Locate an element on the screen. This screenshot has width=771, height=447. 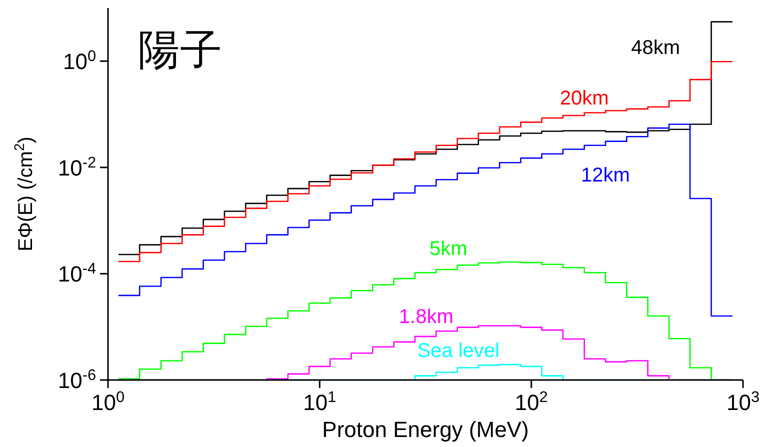
series-label: 1.8km is located at coordinates (426, 317).